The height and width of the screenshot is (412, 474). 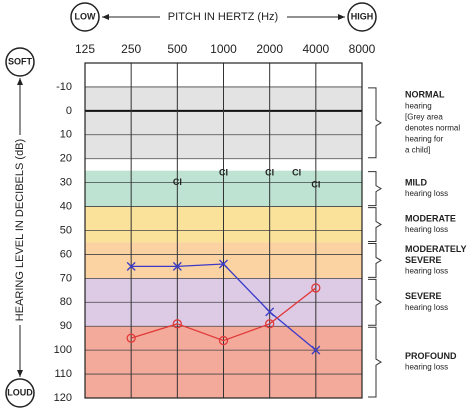 What do you see at coordinates (223, 49) in the screenshot?
I see `x-tick-label: 1000` at bounding box center [223, 49].